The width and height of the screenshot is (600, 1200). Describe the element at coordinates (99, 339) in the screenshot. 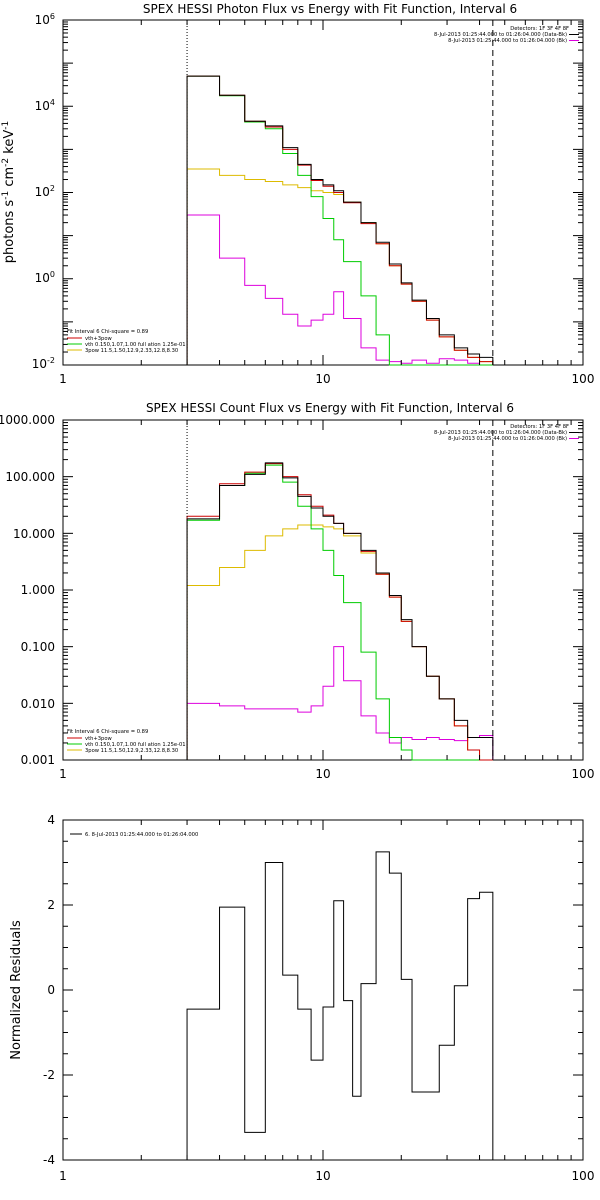

I see `photon-legend-total: vth+3pow` at that location.